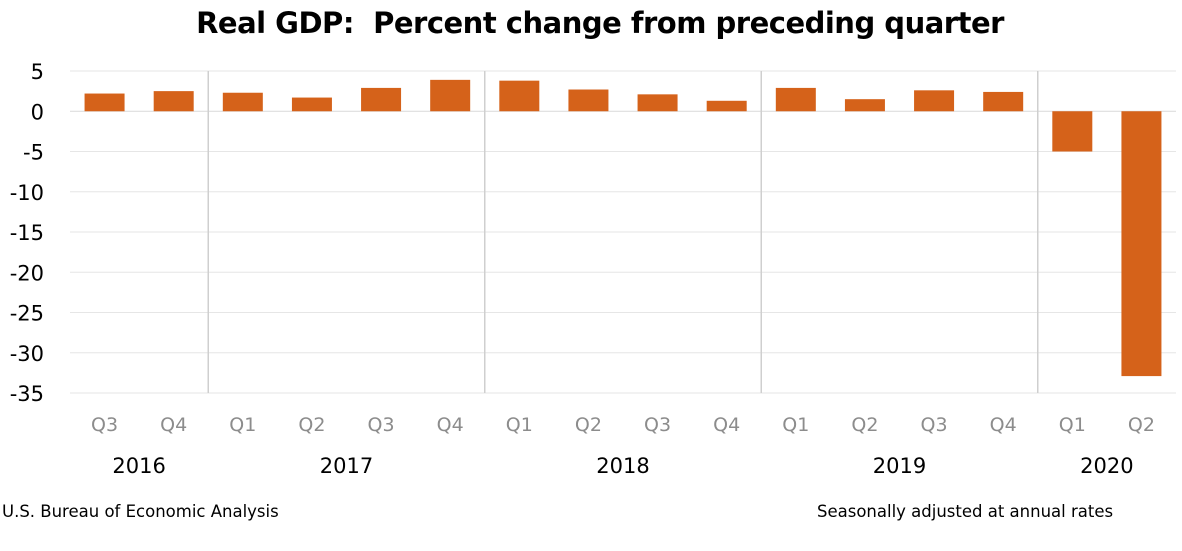 This screenshot has height=551, width=1182. Describe the element at coordinates (27, 314) in the screenshot. I see `y-tick-label: -25` at that location.